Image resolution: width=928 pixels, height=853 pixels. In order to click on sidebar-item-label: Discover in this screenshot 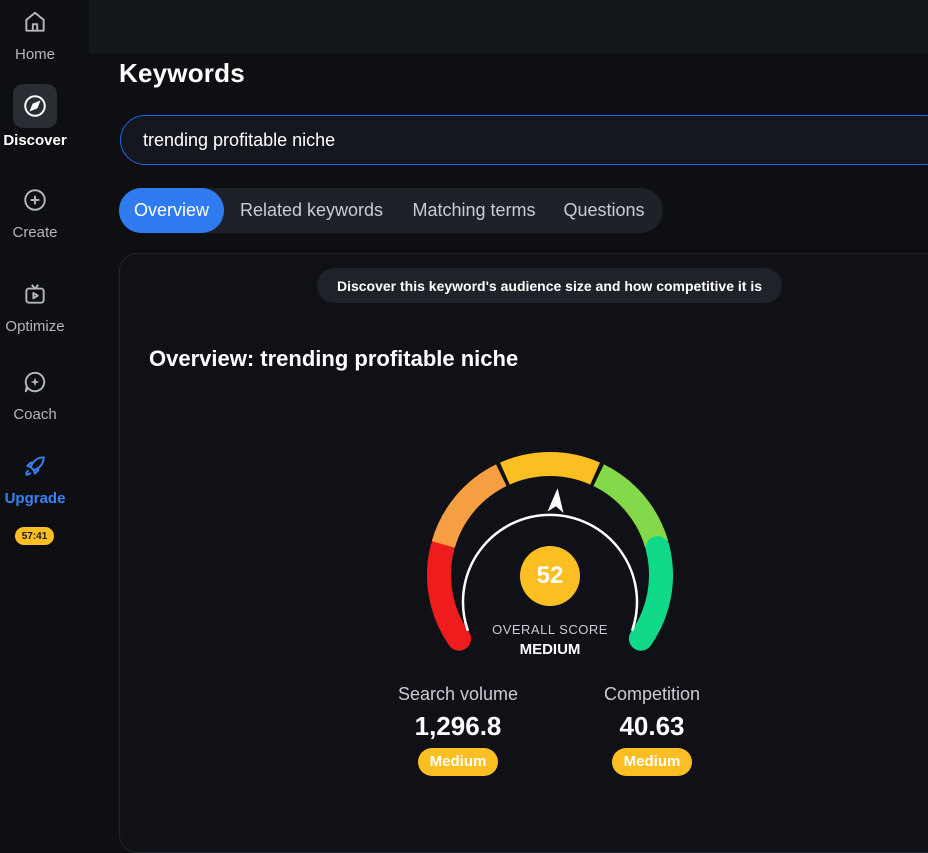, I will do `click(35, 140)`.